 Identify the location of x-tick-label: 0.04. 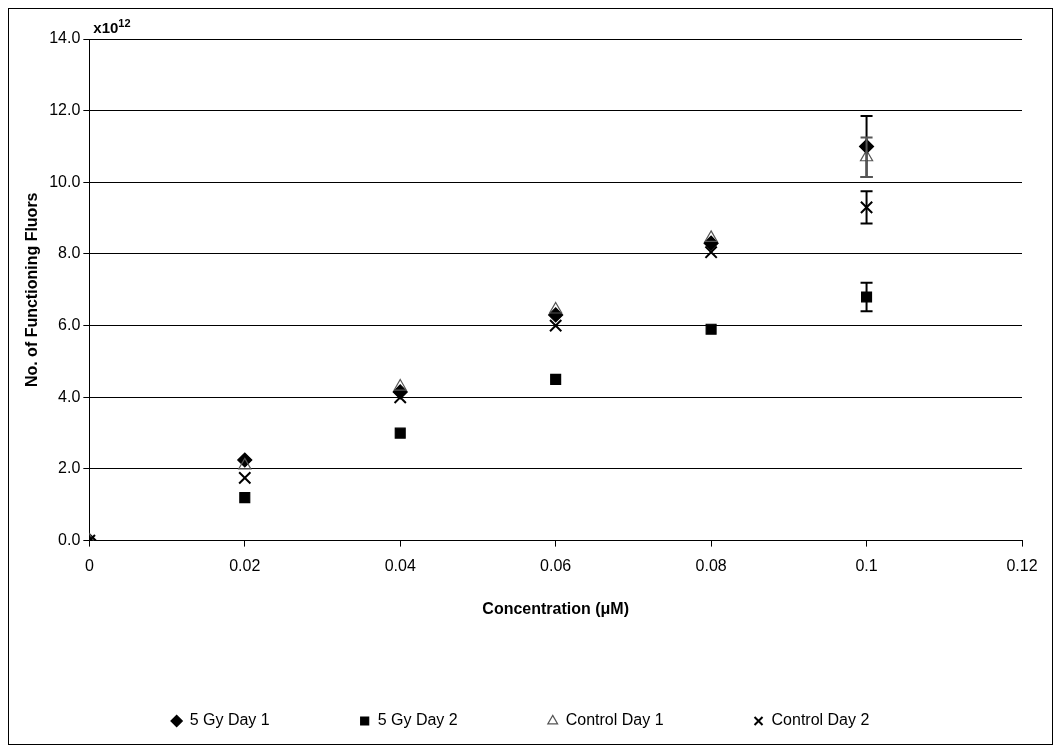
(400, 565).